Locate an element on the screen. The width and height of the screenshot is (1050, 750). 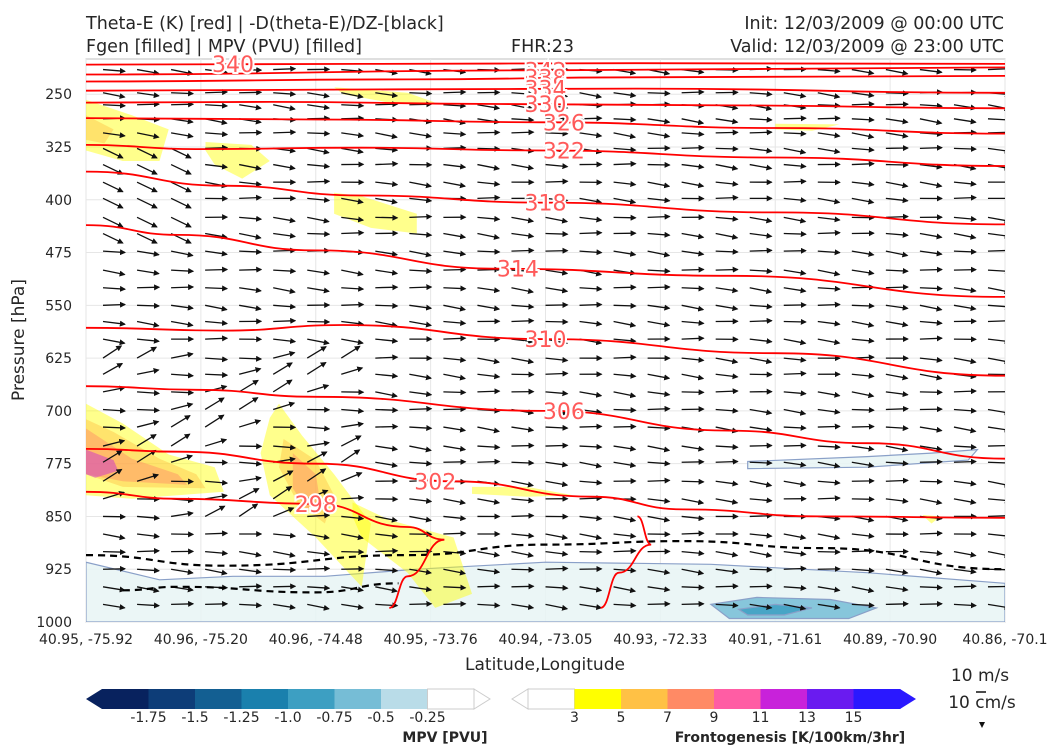
y-tick-label: 700 is located at coordinates (58, 412).